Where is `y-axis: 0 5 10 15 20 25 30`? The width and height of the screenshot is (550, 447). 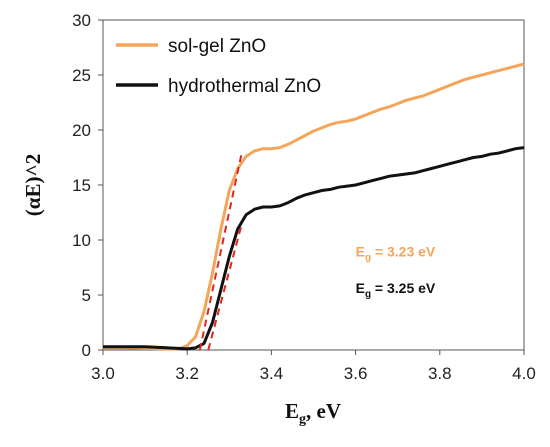
y-axis: 0 5 10 15 20 25 30 is located at coordinates (87, 185).